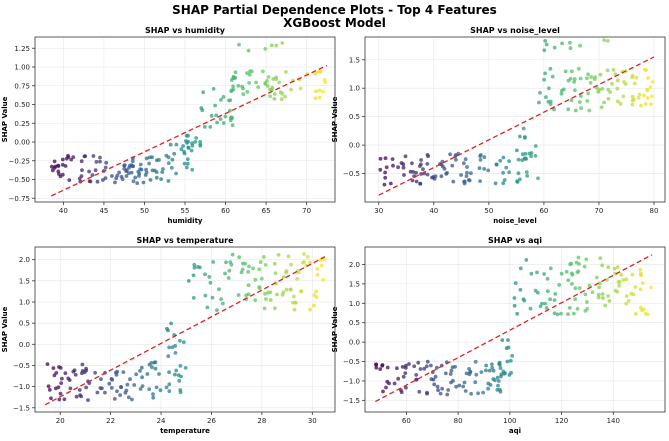 The width and height of the screenshot is (669, 441). Describe the element at coordinates (354, 89) in the screenshot. I see `y-tick-label: 1.0` at that location.